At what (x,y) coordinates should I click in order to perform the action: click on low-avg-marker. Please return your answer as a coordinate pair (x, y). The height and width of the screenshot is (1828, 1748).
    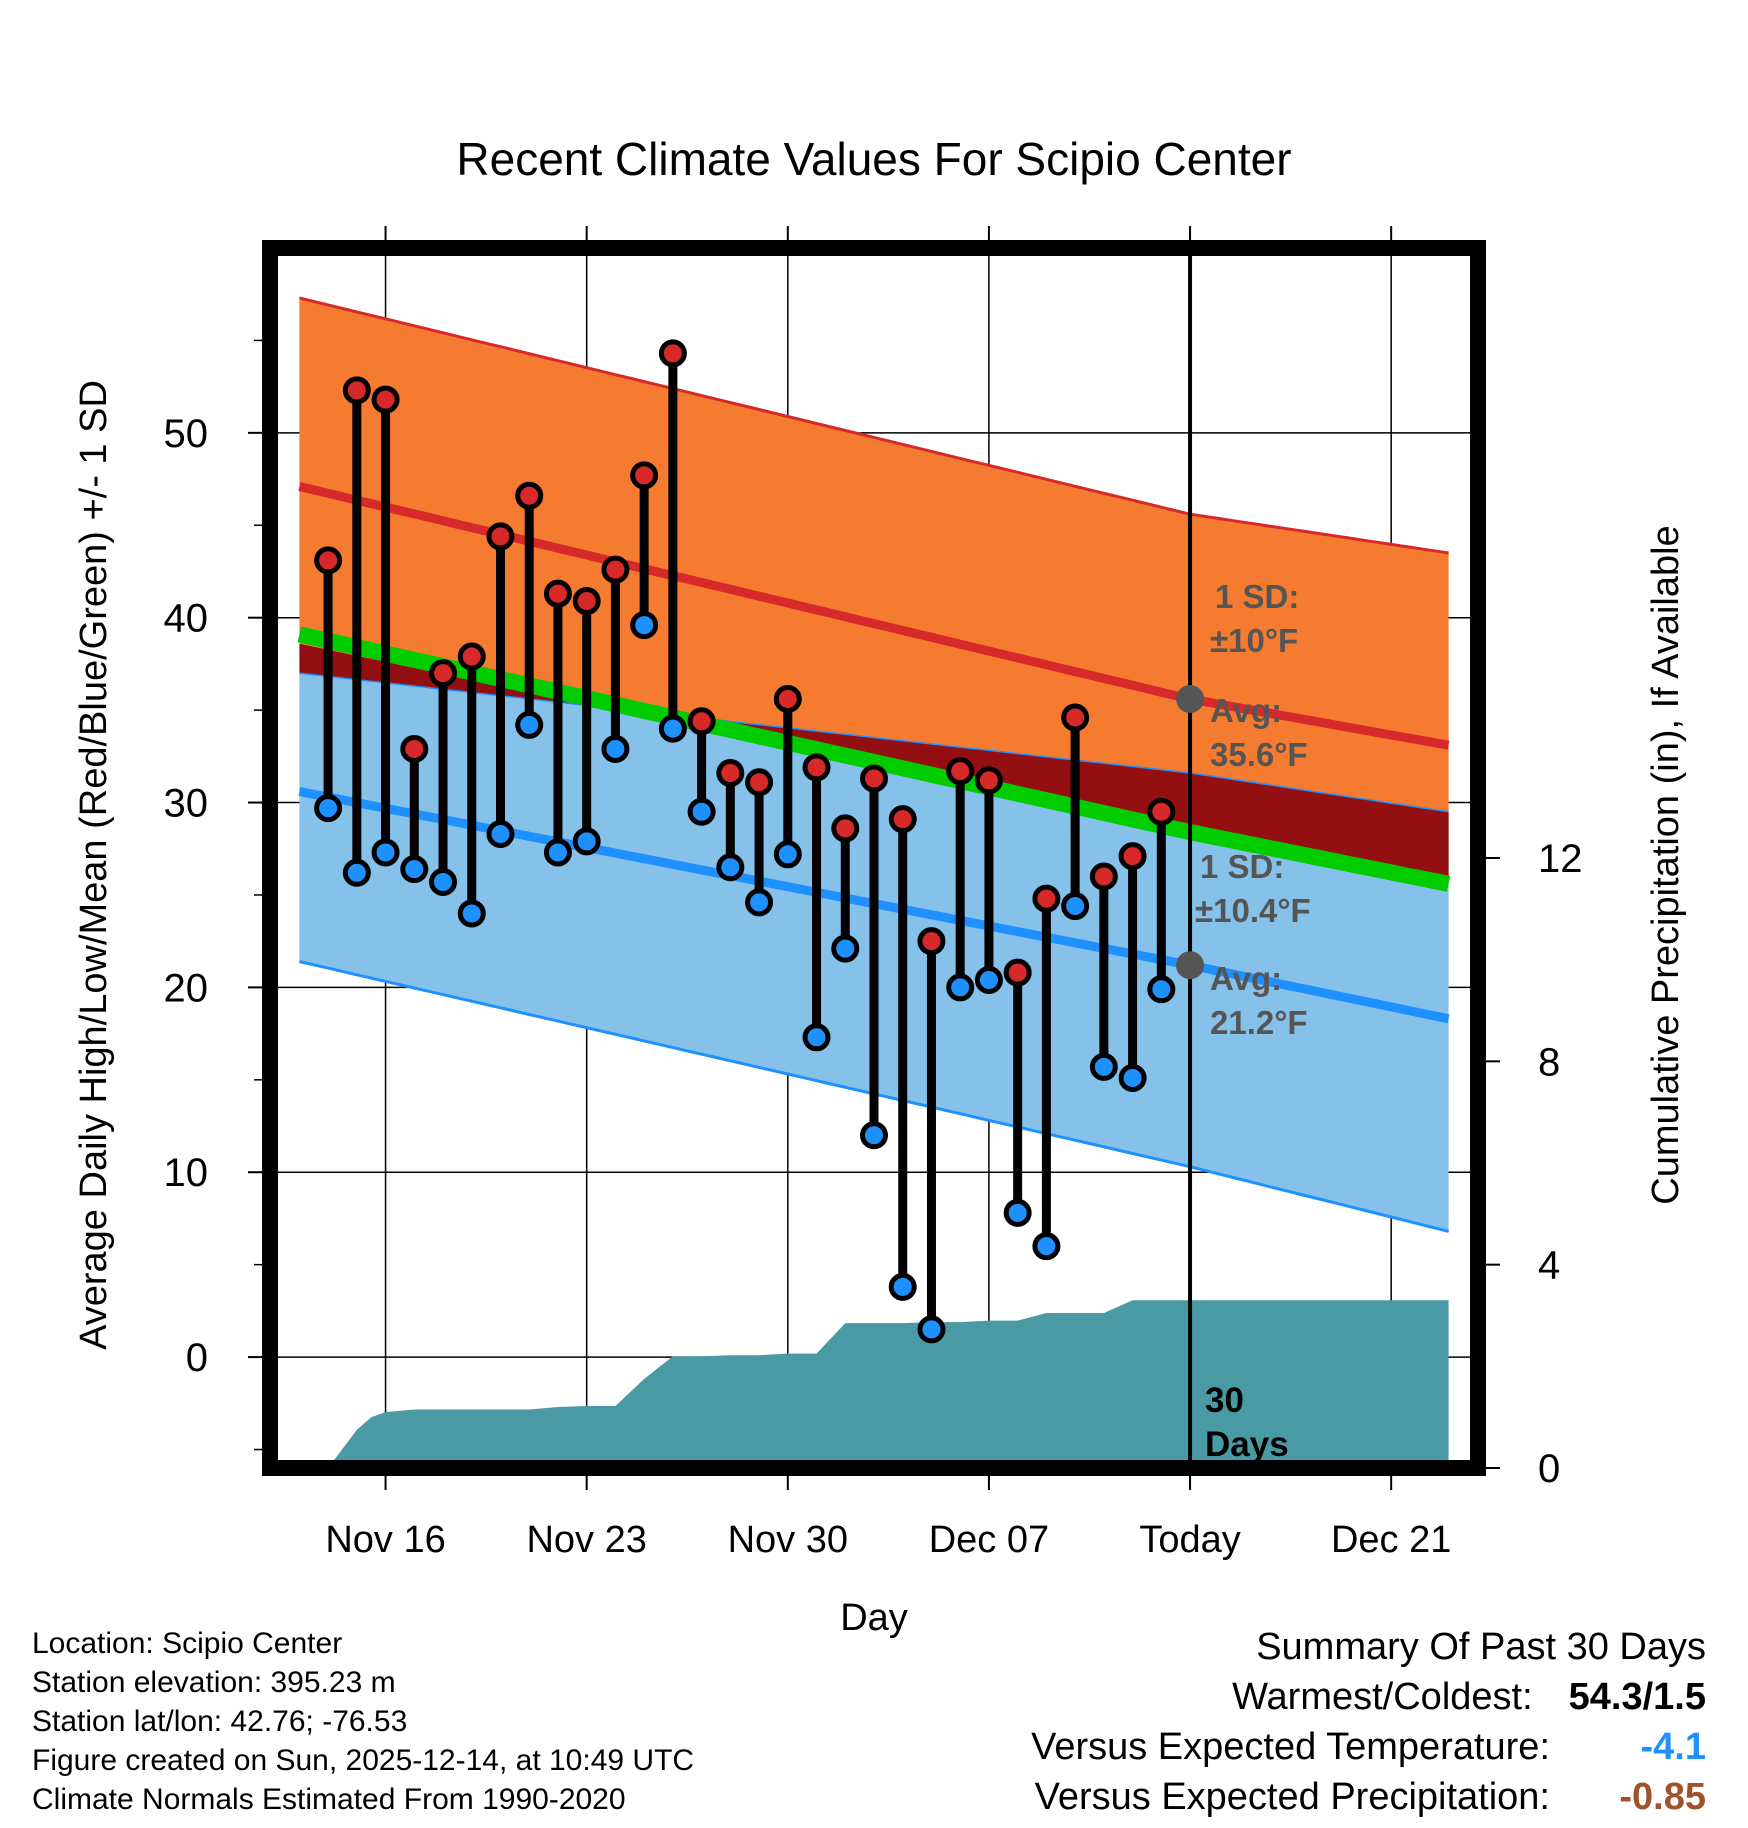
    Looking at the image, I should click on (1190, 965).